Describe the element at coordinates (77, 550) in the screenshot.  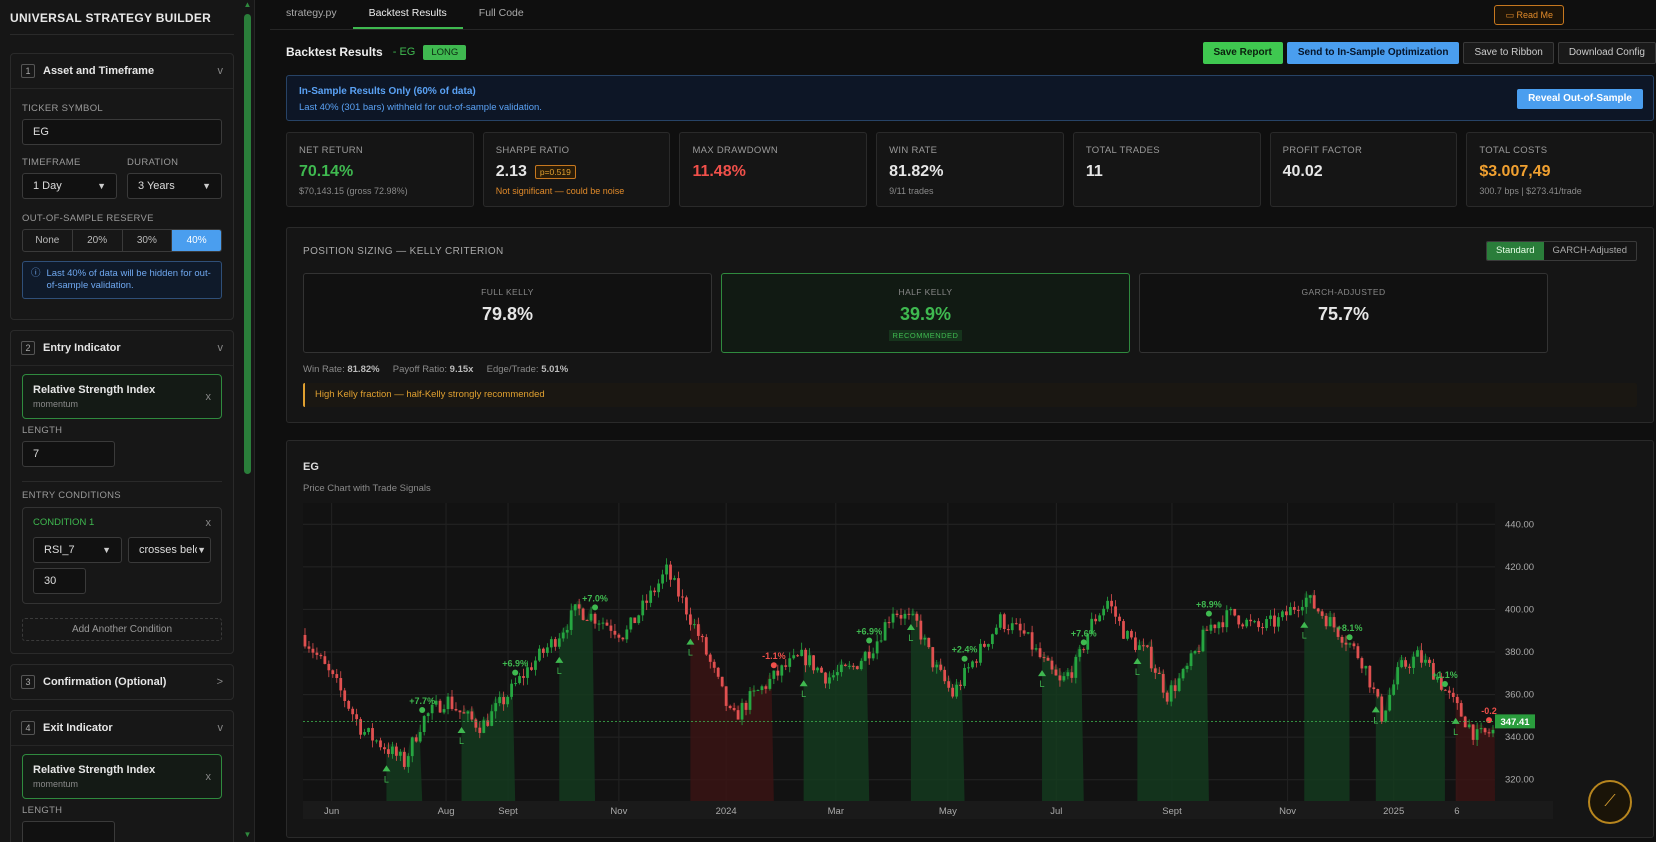
I see `condition-source-select: RSI_7 ▼` at that location.